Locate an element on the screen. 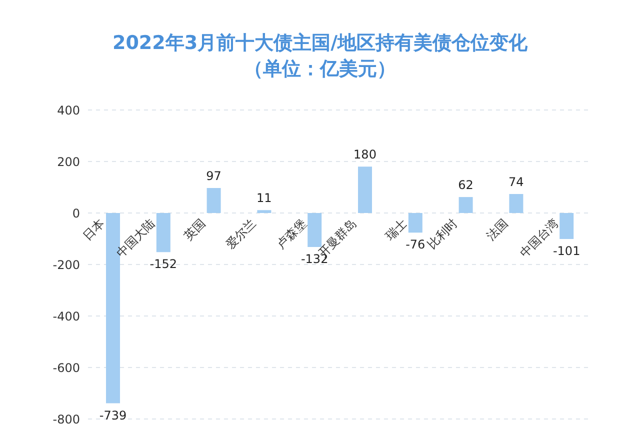  y-tick-label: 0 is located at coordinates (76, 213).